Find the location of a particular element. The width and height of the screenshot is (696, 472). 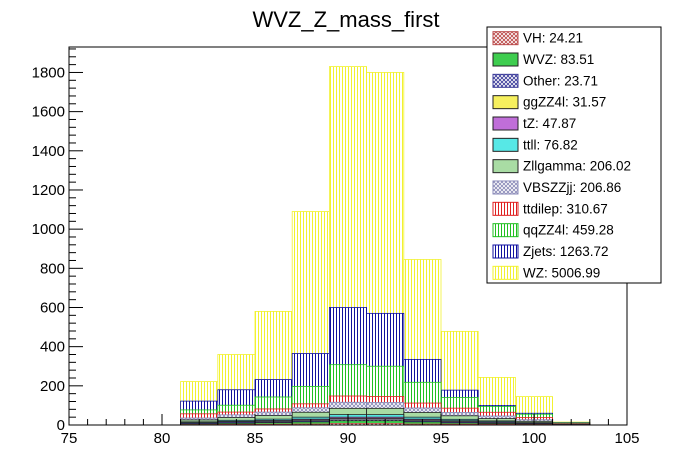

x-tick-label: 95 is located at coordinates (441, 438).